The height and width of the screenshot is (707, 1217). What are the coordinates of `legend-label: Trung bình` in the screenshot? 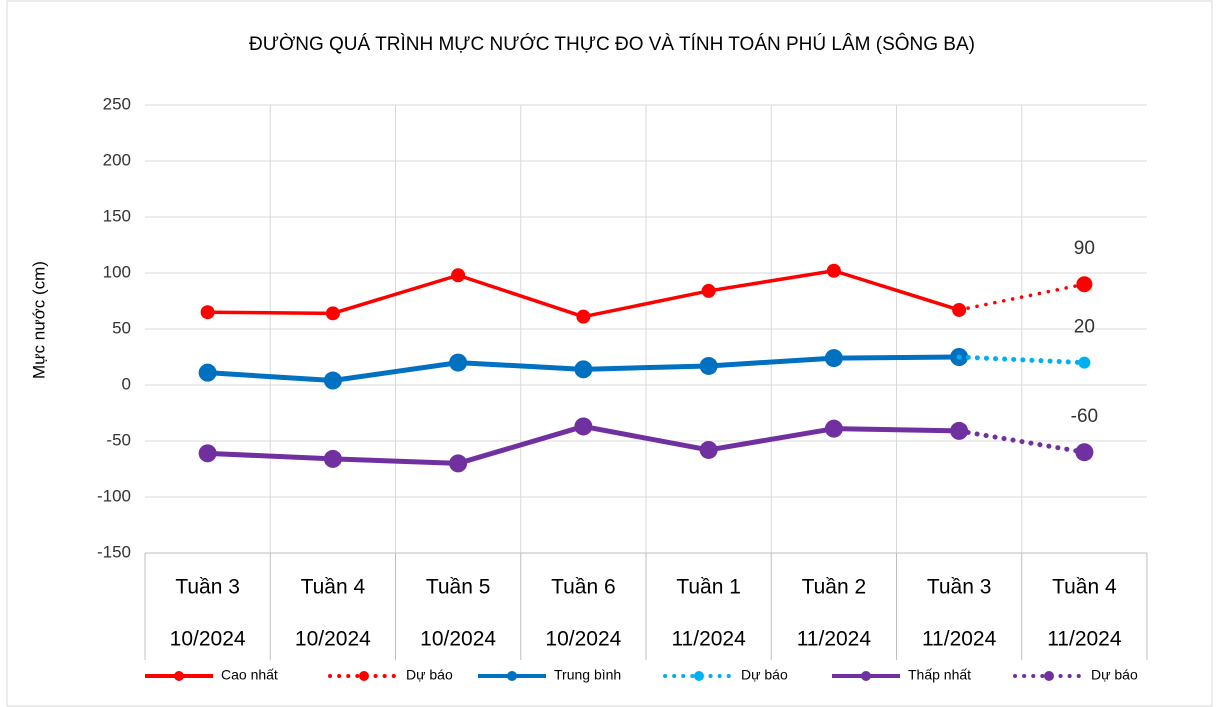 It's located at (587, 675).